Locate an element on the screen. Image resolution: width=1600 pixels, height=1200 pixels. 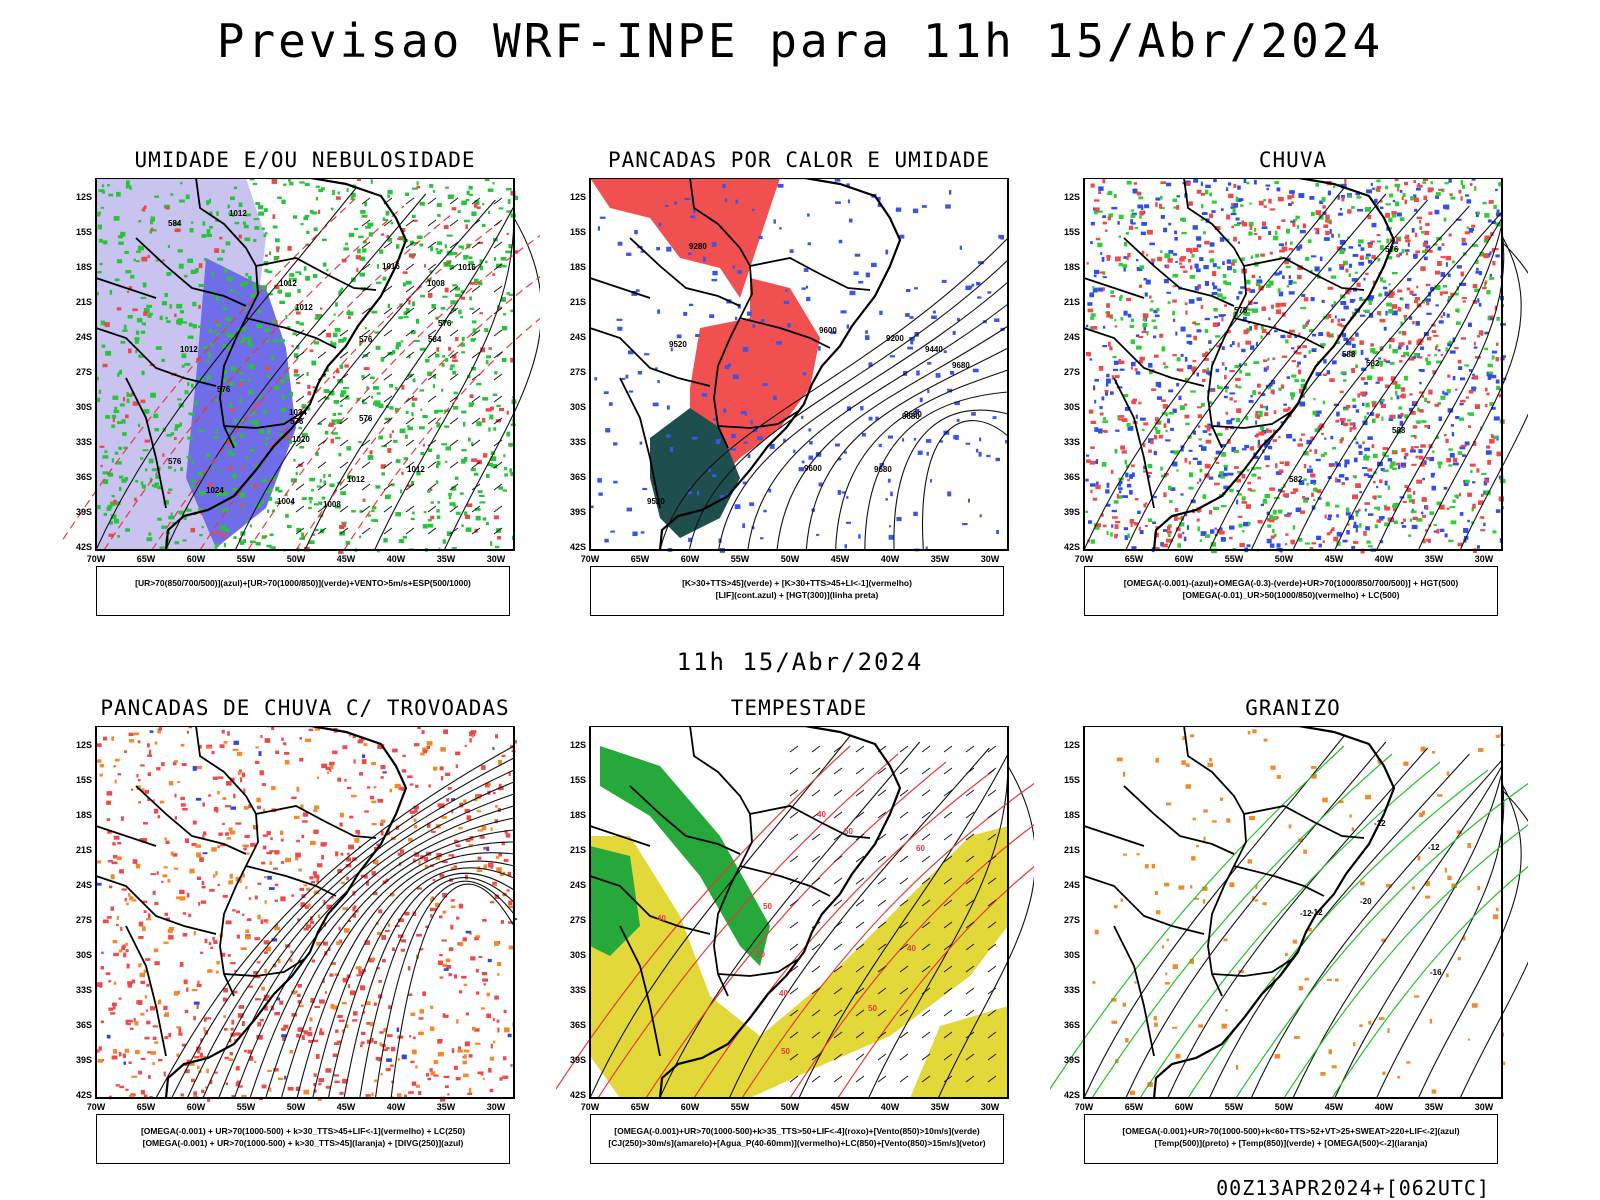
contour-lines is located at coordinates (834, 394).